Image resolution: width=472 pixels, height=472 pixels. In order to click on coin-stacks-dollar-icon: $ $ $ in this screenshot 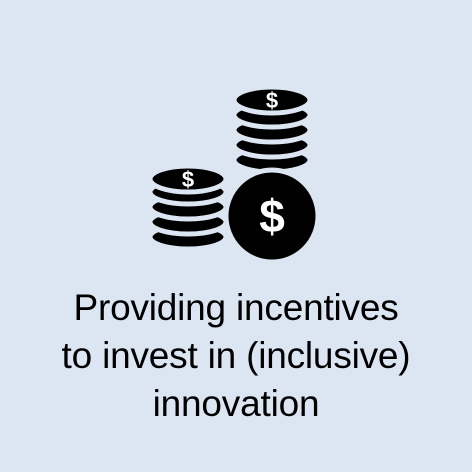, I will do `click(235, 172)`.